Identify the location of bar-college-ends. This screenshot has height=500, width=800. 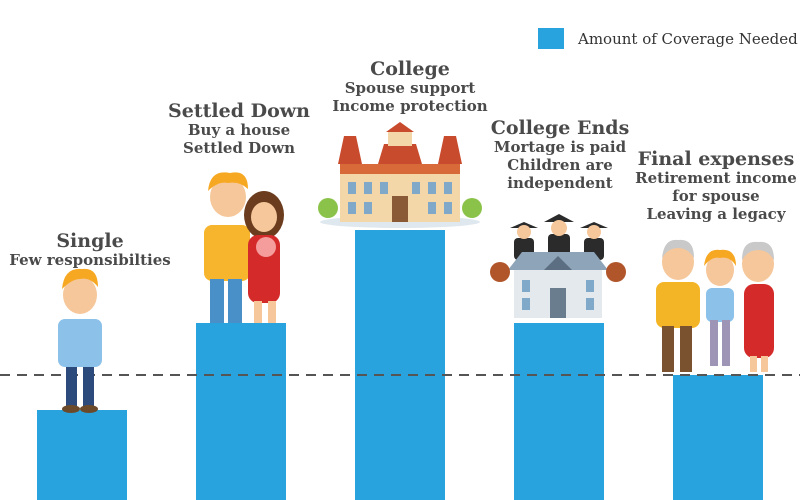
(559, 411).